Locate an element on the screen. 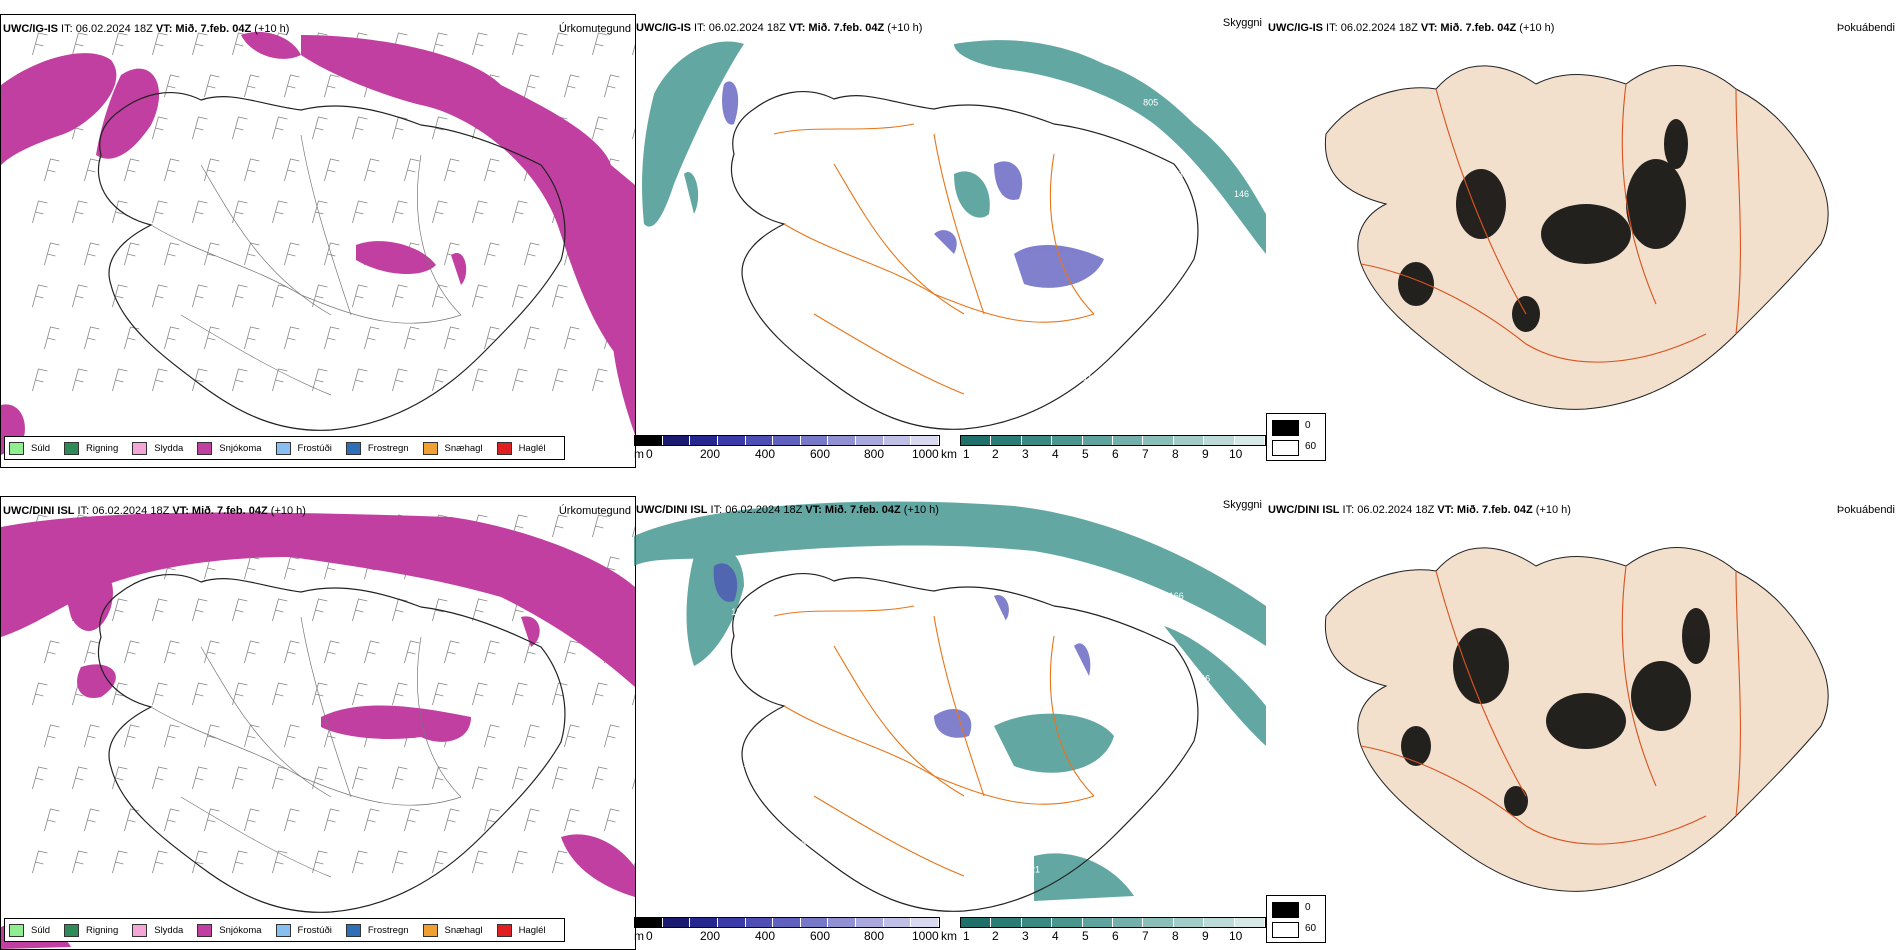 The width and height of the screenshot is (1900, 950). tick-label: 1 is located at coordinates (966, 454).